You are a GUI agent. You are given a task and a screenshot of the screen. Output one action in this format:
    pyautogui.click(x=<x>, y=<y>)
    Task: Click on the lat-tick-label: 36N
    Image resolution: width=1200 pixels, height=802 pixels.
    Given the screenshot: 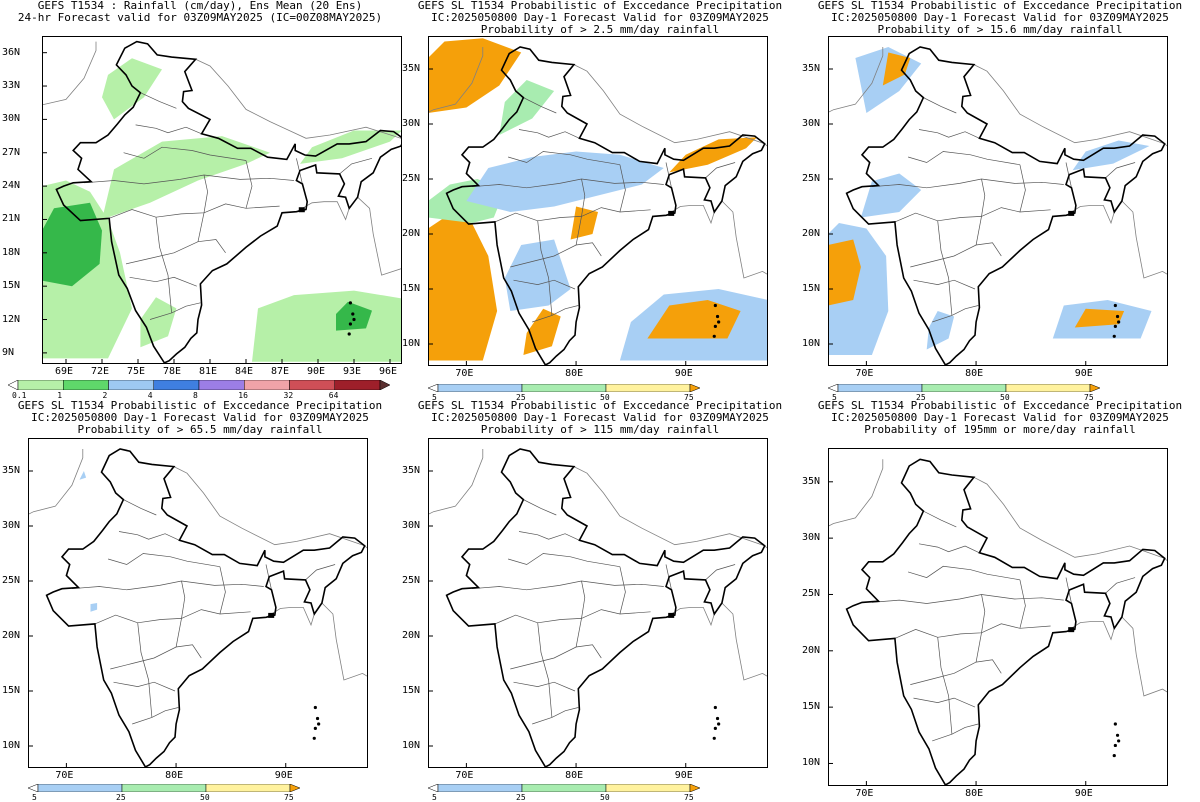 What is the action you would take?
    pyautogui.click(x=11, y=52)
    